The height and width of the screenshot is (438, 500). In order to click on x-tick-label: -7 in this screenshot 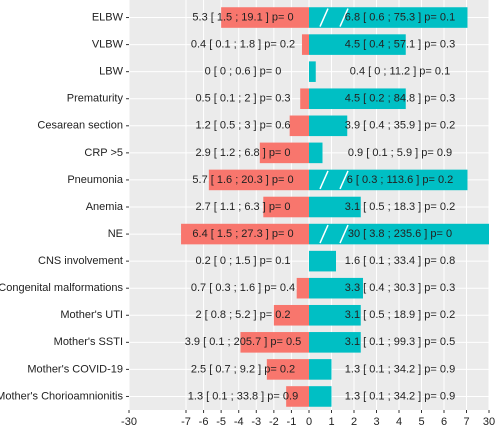, I will do `click(186, 422)`.